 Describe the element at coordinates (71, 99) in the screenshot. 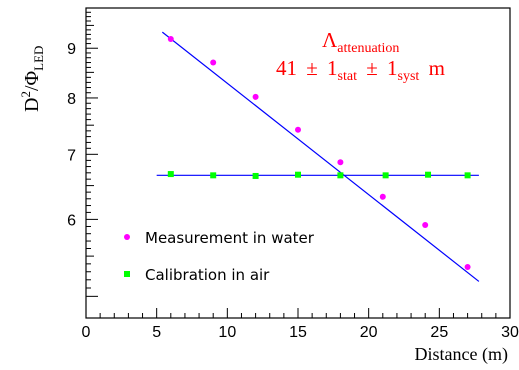

I see `y-tick-label: 8` at that location.